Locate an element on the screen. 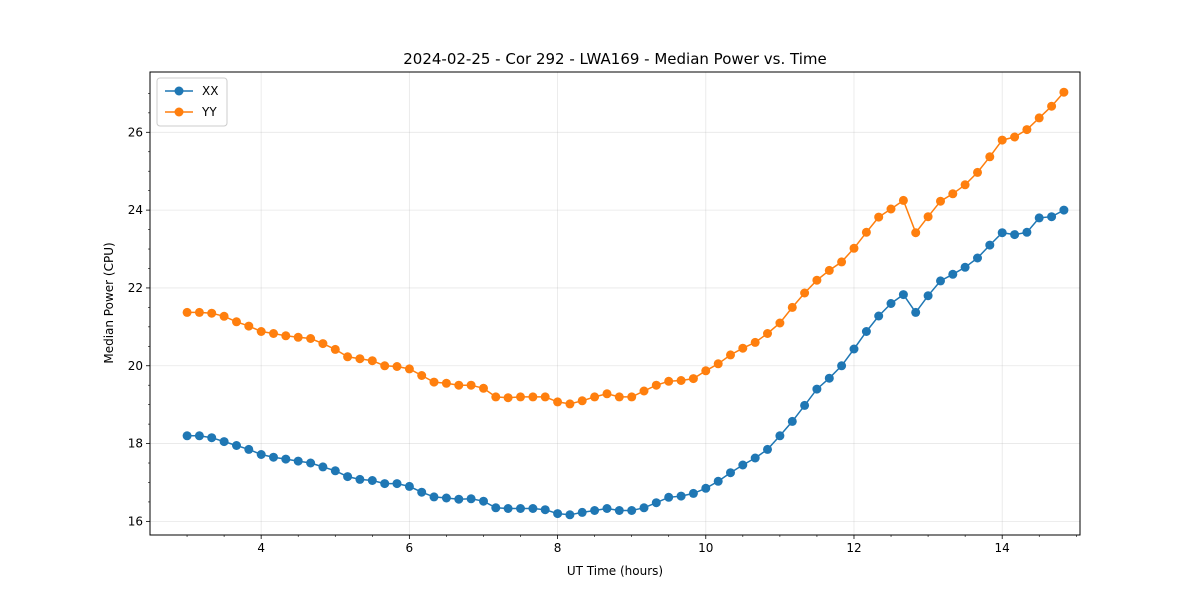  x-tick-label: 8 is located at coordinates (558, 548).